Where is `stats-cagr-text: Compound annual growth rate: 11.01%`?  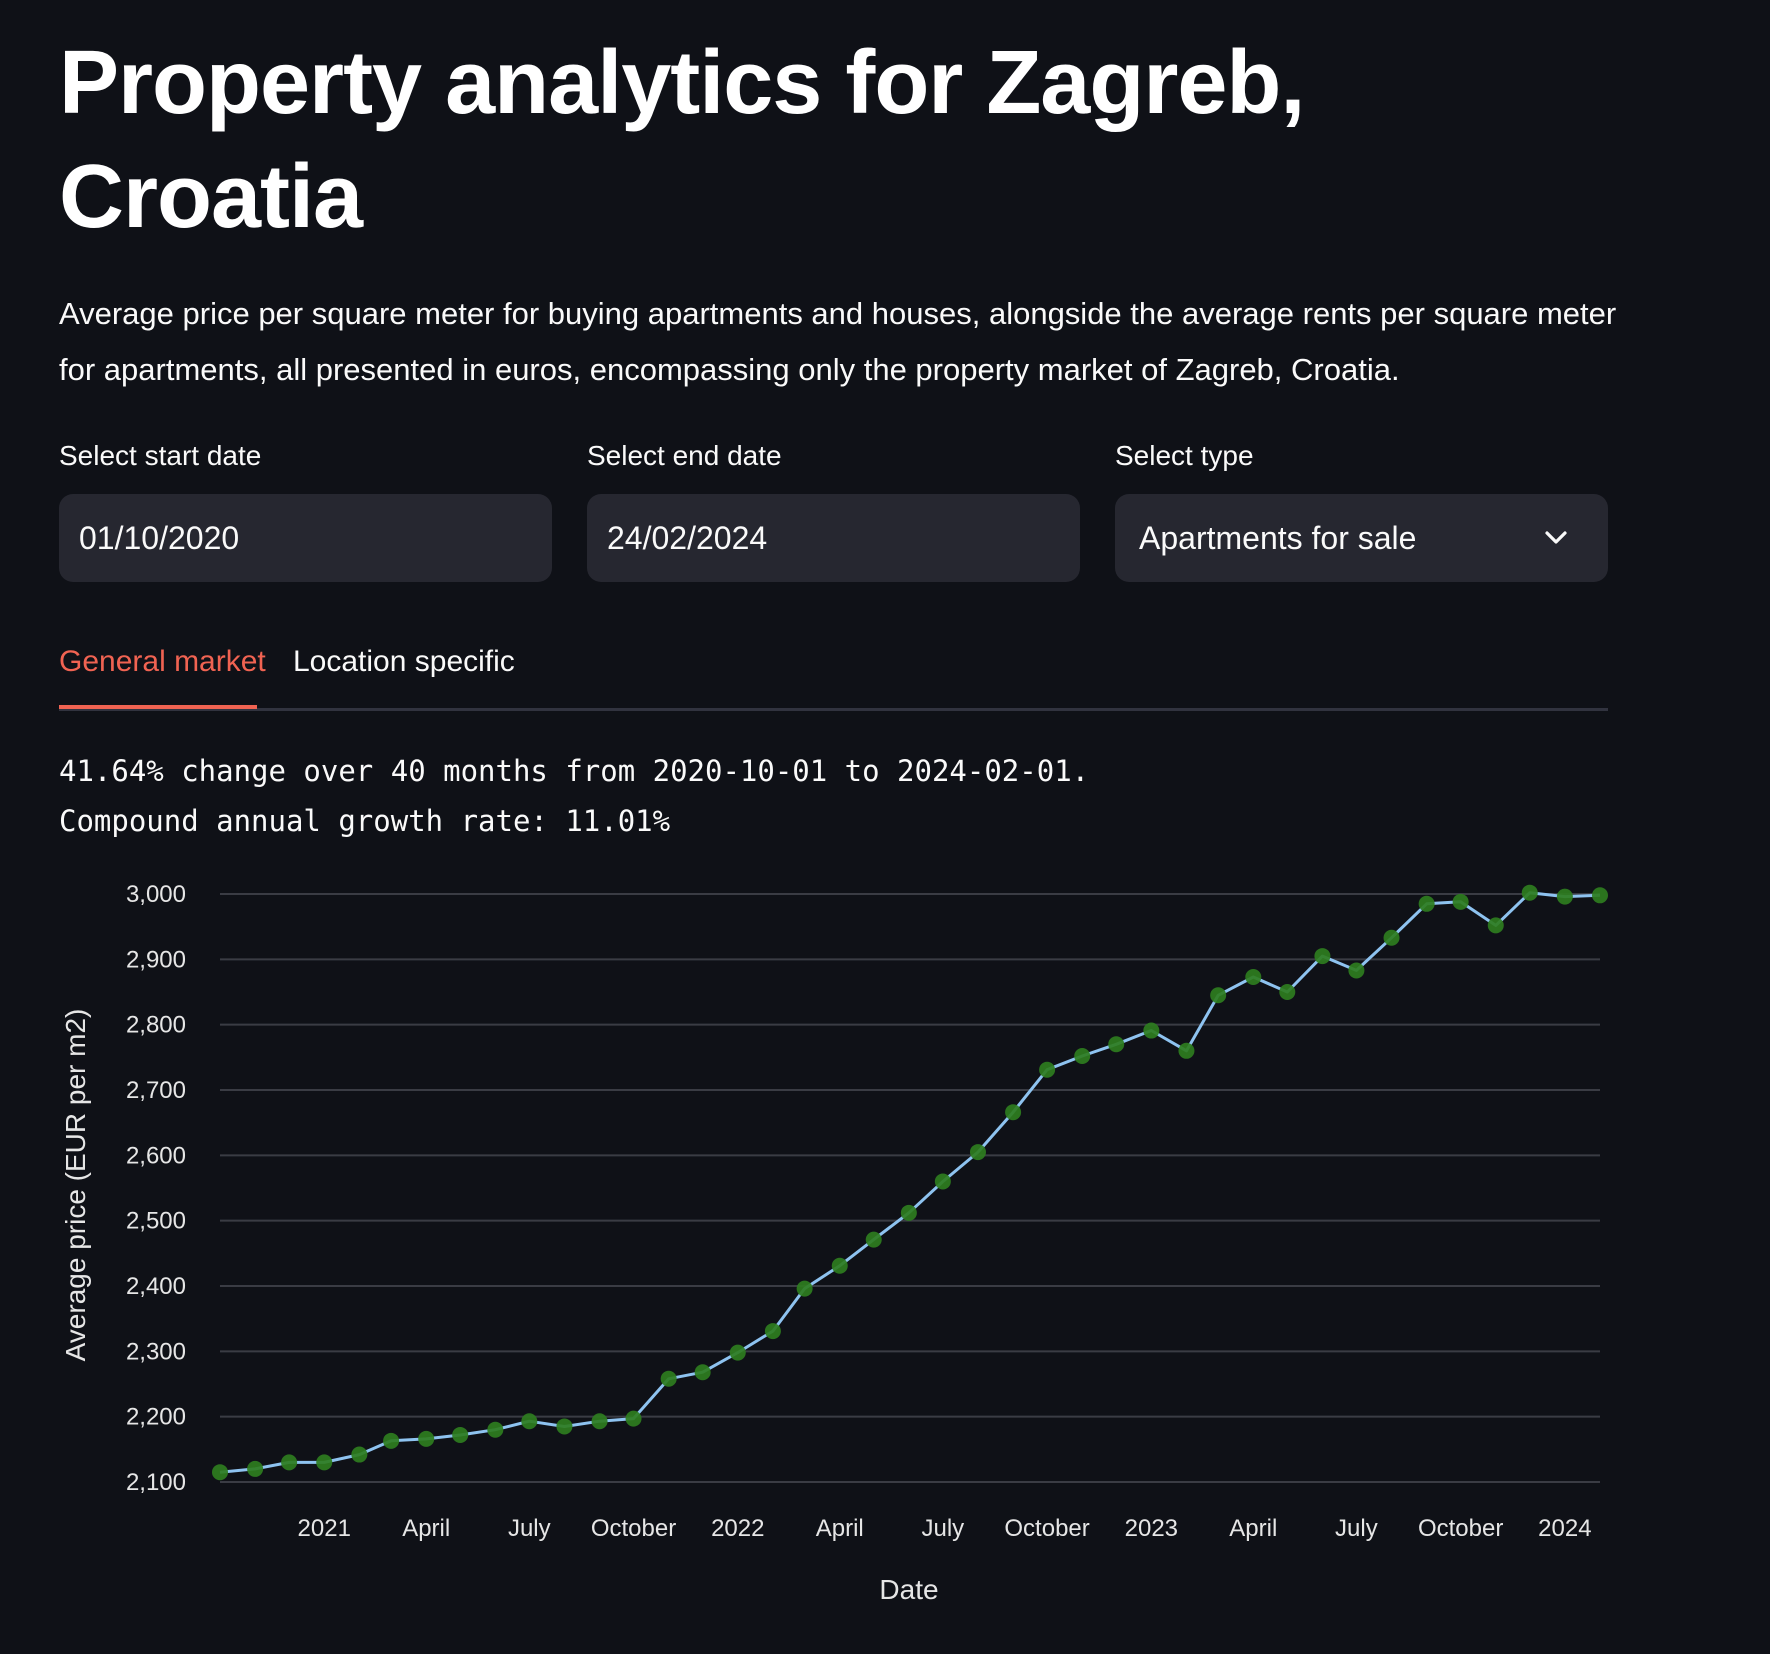
stats-cagr-text: Compound annual growth rate: 11.01% is located at coordinates (365, 821).